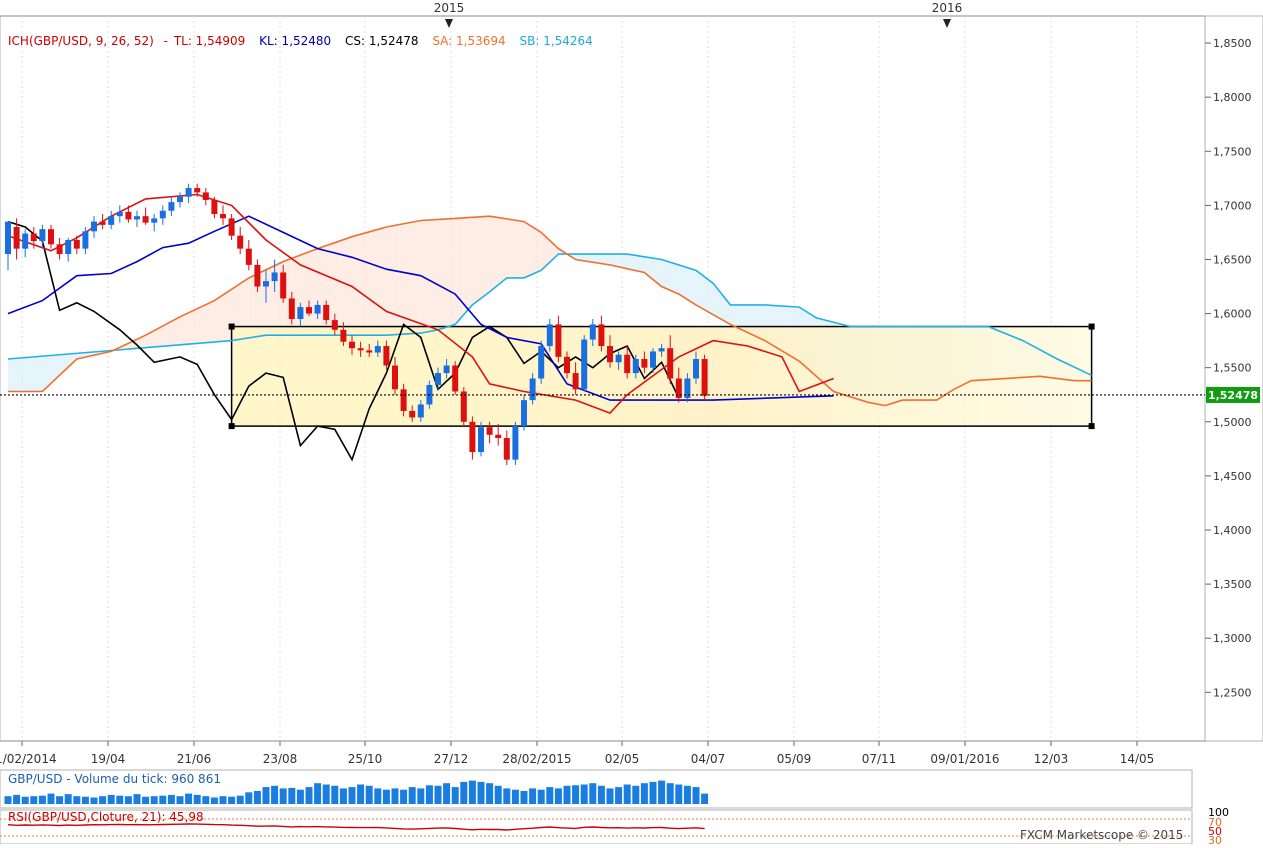  What do you see at coordinates (381, 41) in the screenshot?
I see `legend-cs: CS: 1,52478` at bounding box center [381, 41].